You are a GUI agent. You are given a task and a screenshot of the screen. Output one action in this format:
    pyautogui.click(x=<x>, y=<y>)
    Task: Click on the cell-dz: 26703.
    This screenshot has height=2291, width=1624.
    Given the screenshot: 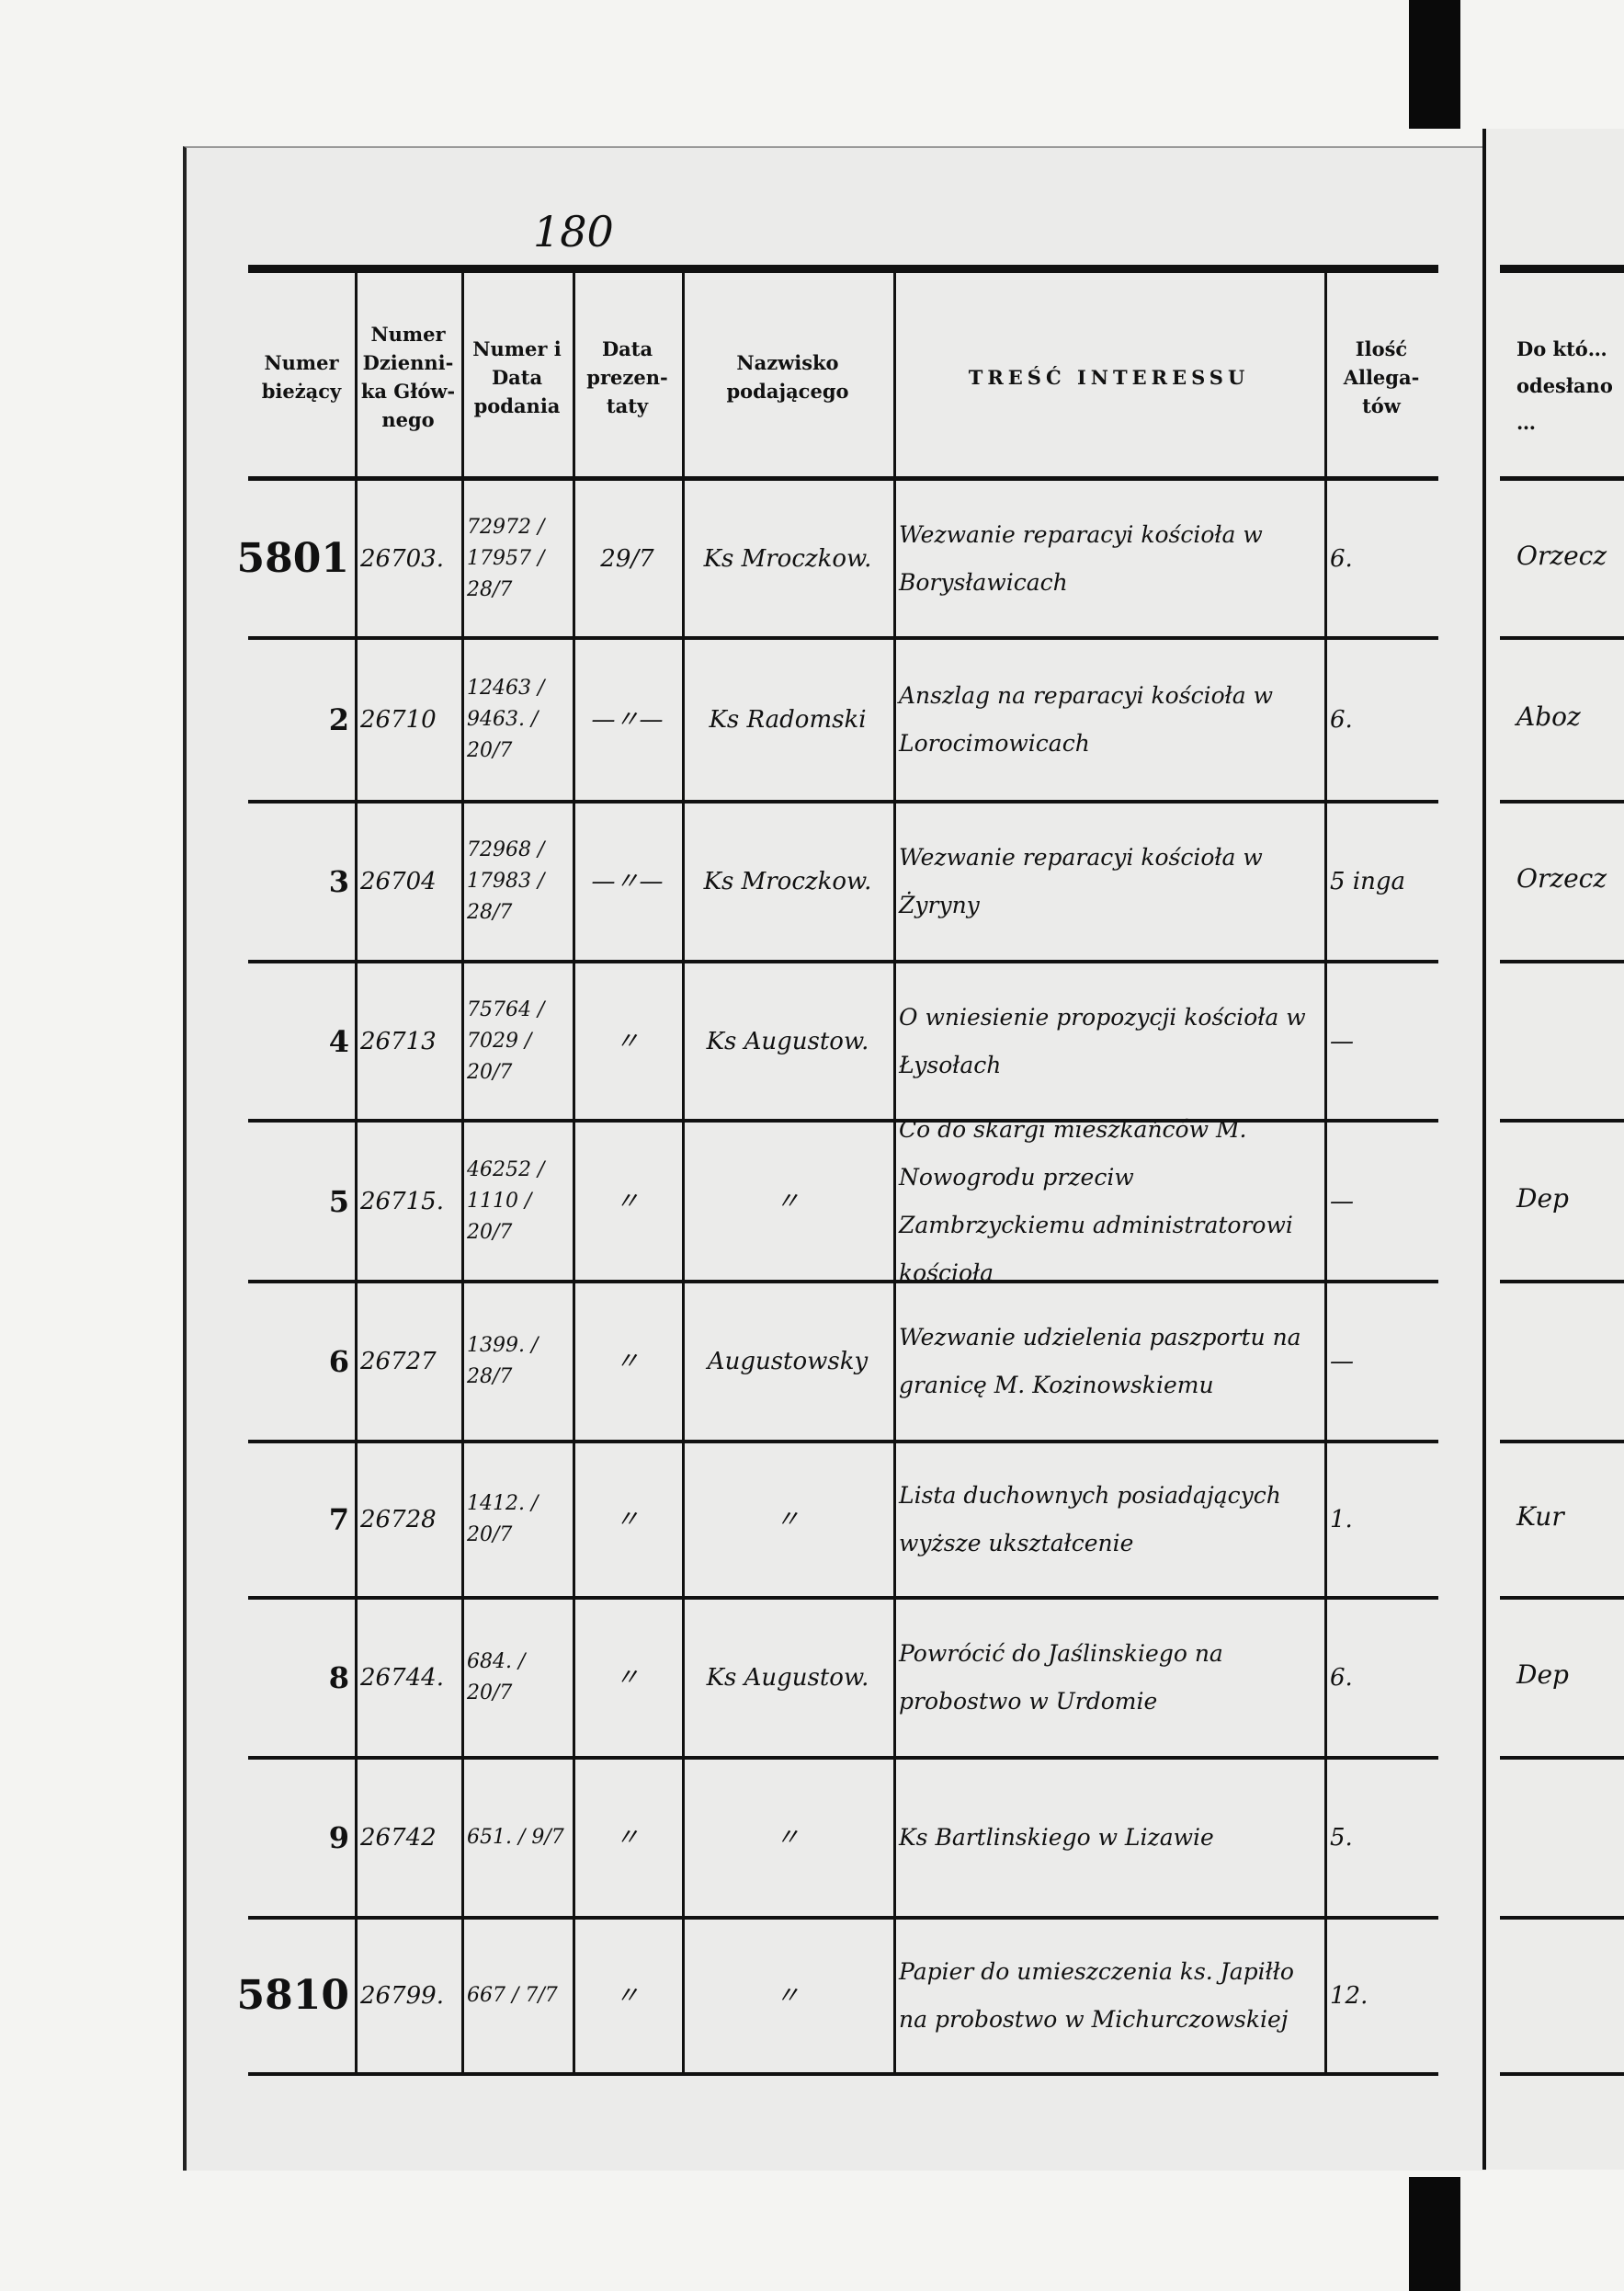 What is the action you would take?
    pyautogui.click(x=402, y=558)
    